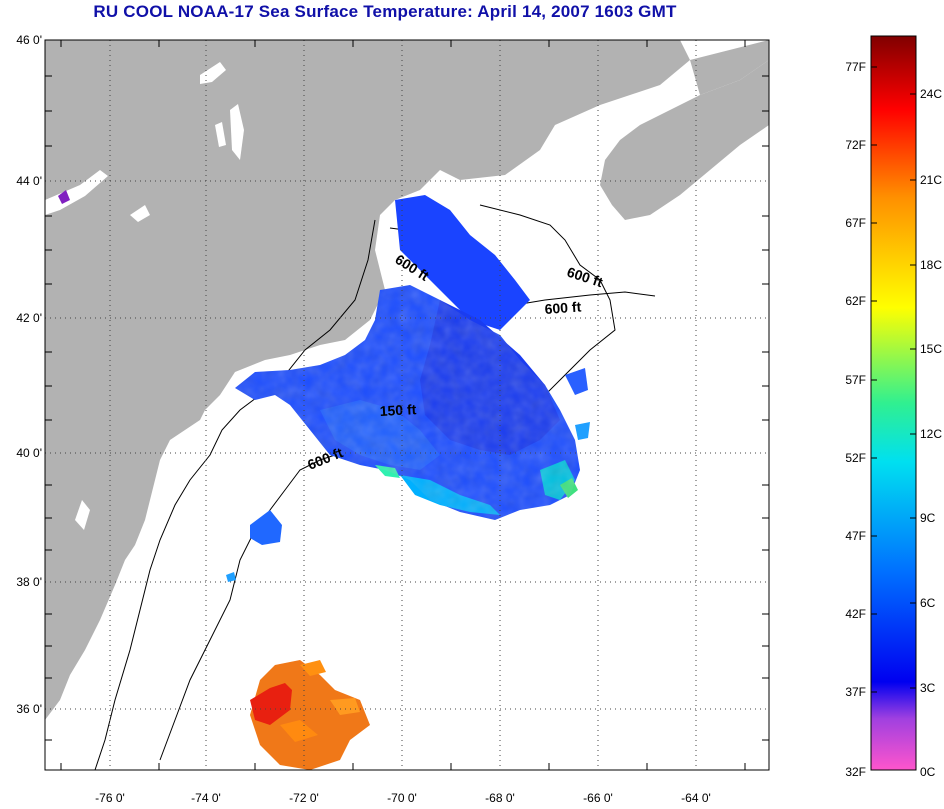 The image size is (944, 809). I want to click on isobath-label-4: 150 ft, so click(398, 410).